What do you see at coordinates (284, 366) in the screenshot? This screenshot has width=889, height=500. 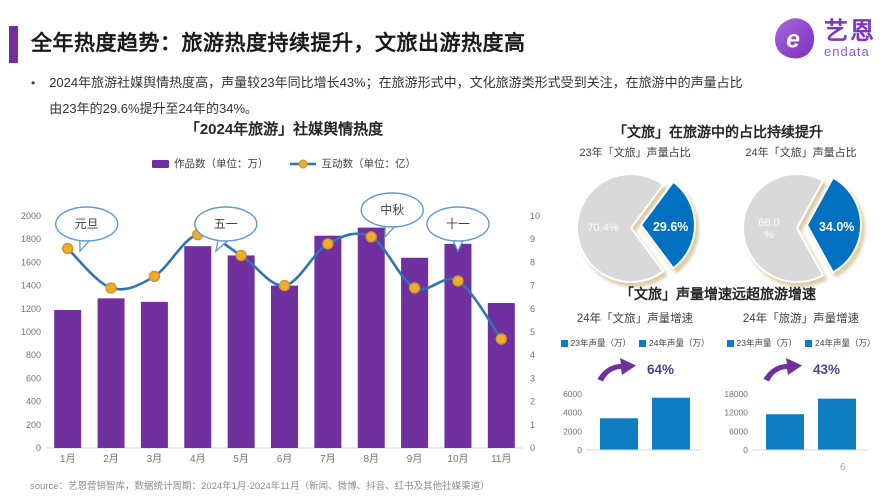 I see `bar-6月` at bounding box center [284, 366].